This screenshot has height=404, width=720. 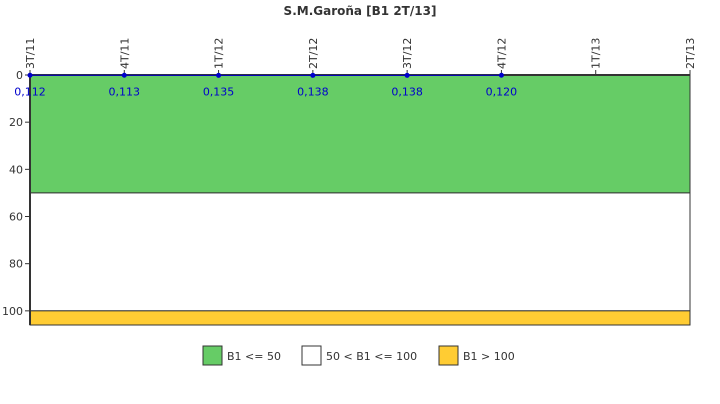 What do you see at coordinates (219, 91) in the screenshot?
I see `data-label-2: 0,135` at bounding box center [219, 91].